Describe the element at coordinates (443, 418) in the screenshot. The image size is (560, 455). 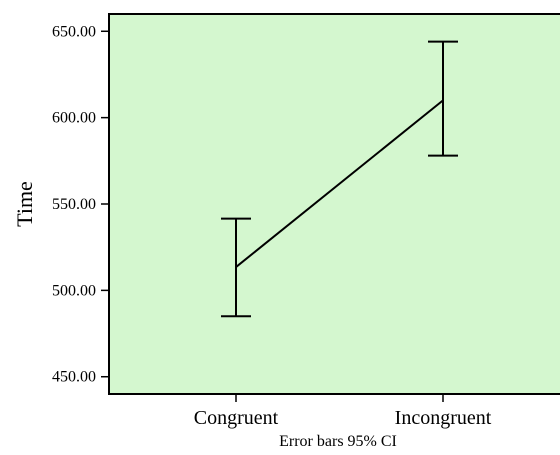
I see `x-tick-label-incongruent: Incongruent` at that location.